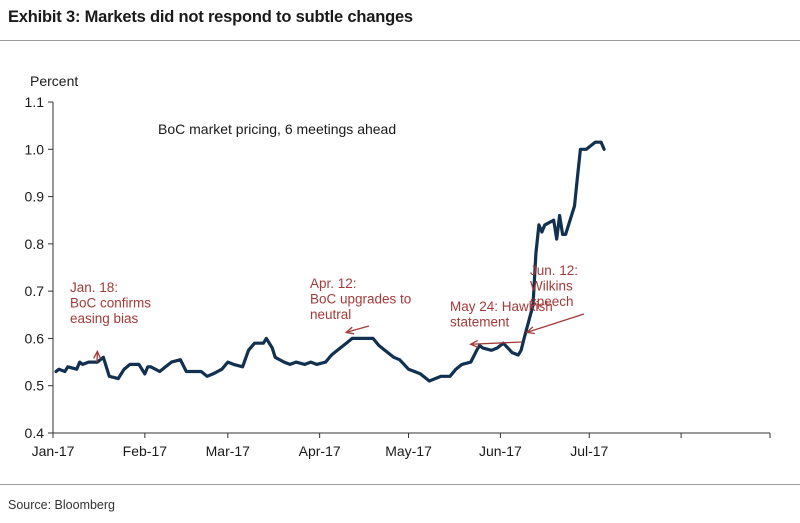 The height and width of the screenshot is (523, 800). I want to click on annotation-text: Apr. 12:, so click(333, 283).